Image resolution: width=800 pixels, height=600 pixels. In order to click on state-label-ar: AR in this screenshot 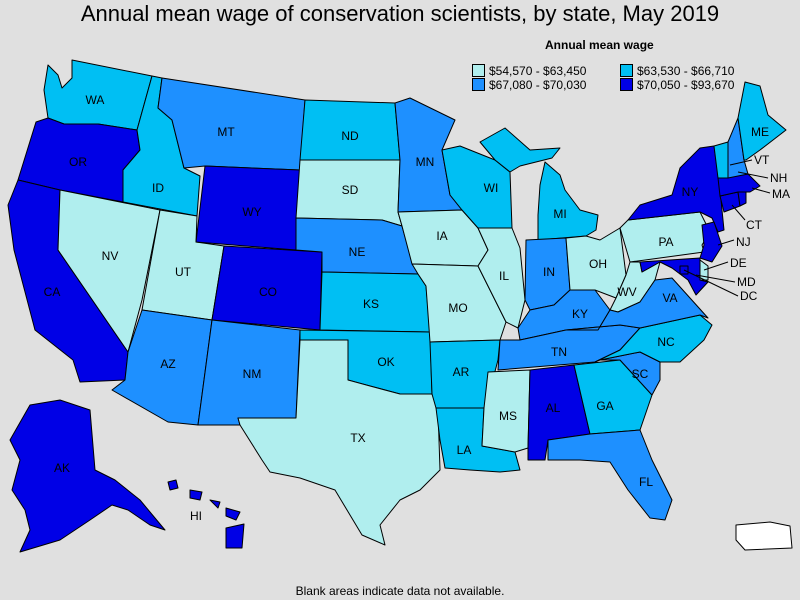, I will do `click(461, 372)`.